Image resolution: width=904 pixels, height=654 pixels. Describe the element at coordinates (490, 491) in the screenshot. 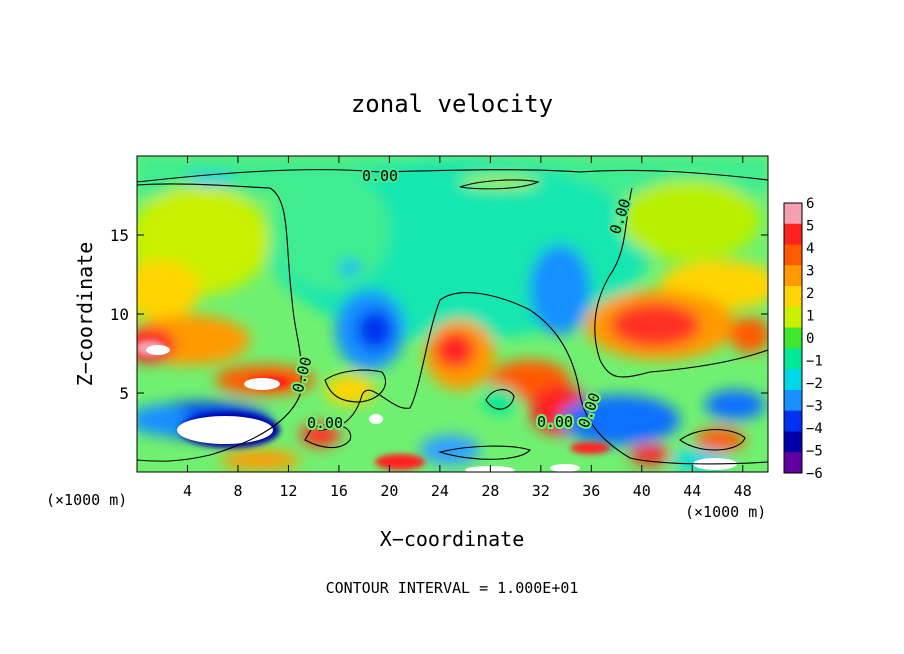

I see `x-tick-label: 28` at that location.